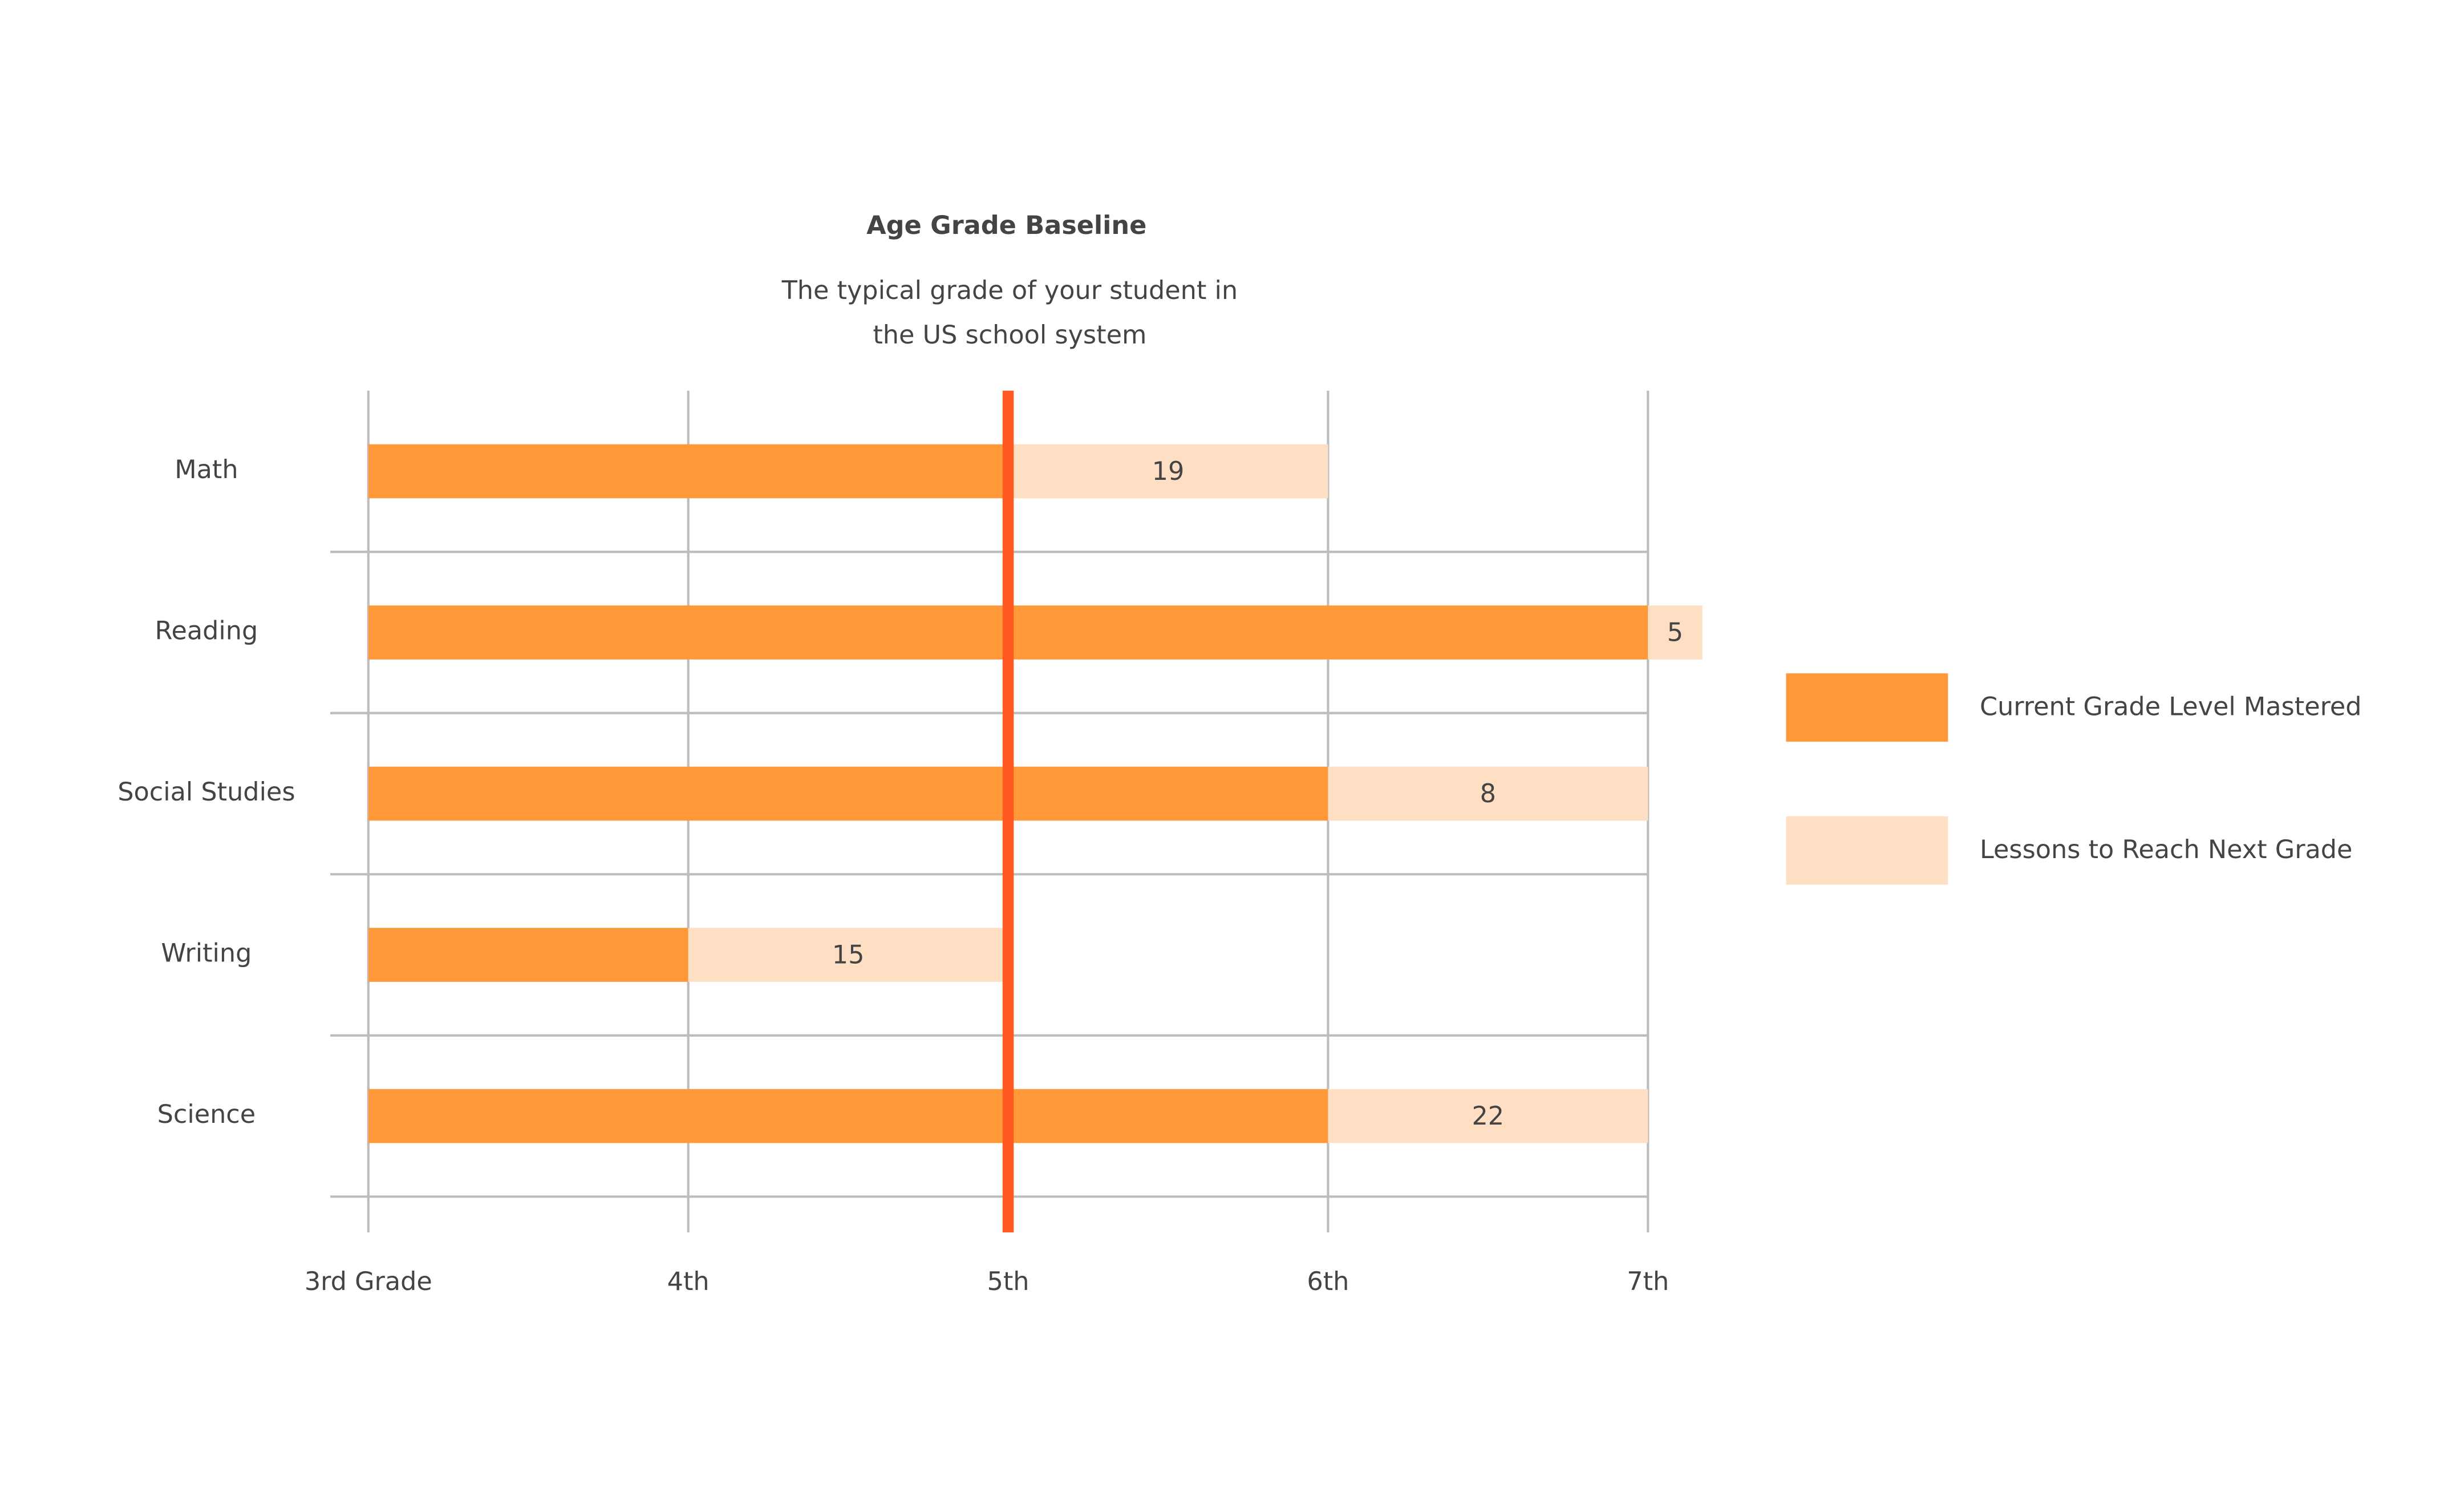 This screenshot has width=2464, height=1496. Describe the element at coordinates (1648, 1281) in the screenshot. I see `x-tick-label: 7th` at that location.